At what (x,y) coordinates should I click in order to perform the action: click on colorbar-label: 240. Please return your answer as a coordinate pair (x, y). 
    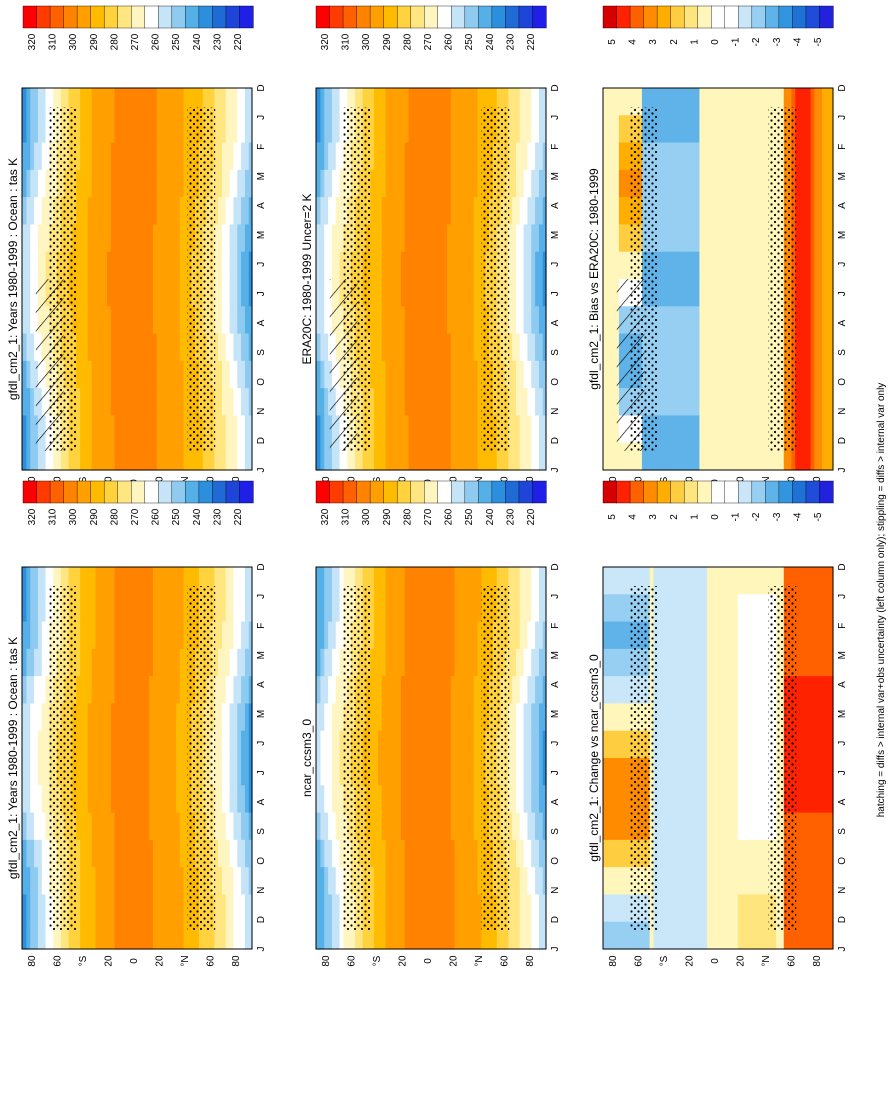
    Looking at the image, I should click on (490, 41).